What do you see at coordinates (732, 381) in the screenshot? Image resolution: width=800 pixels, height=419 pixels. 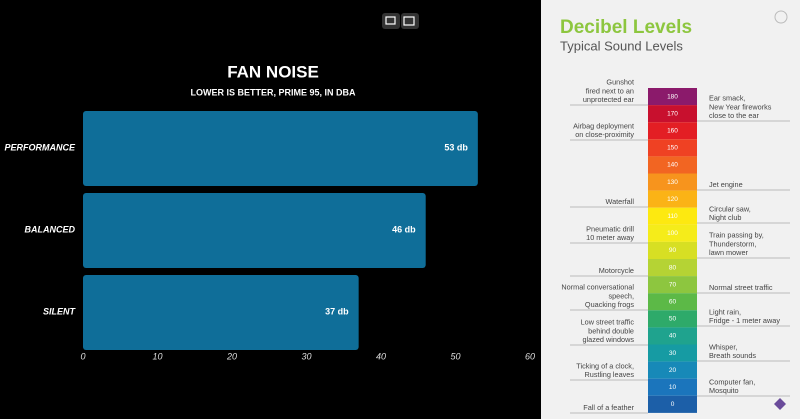 I see `note-text: Computer fan,` at bounding box center [732, 381].